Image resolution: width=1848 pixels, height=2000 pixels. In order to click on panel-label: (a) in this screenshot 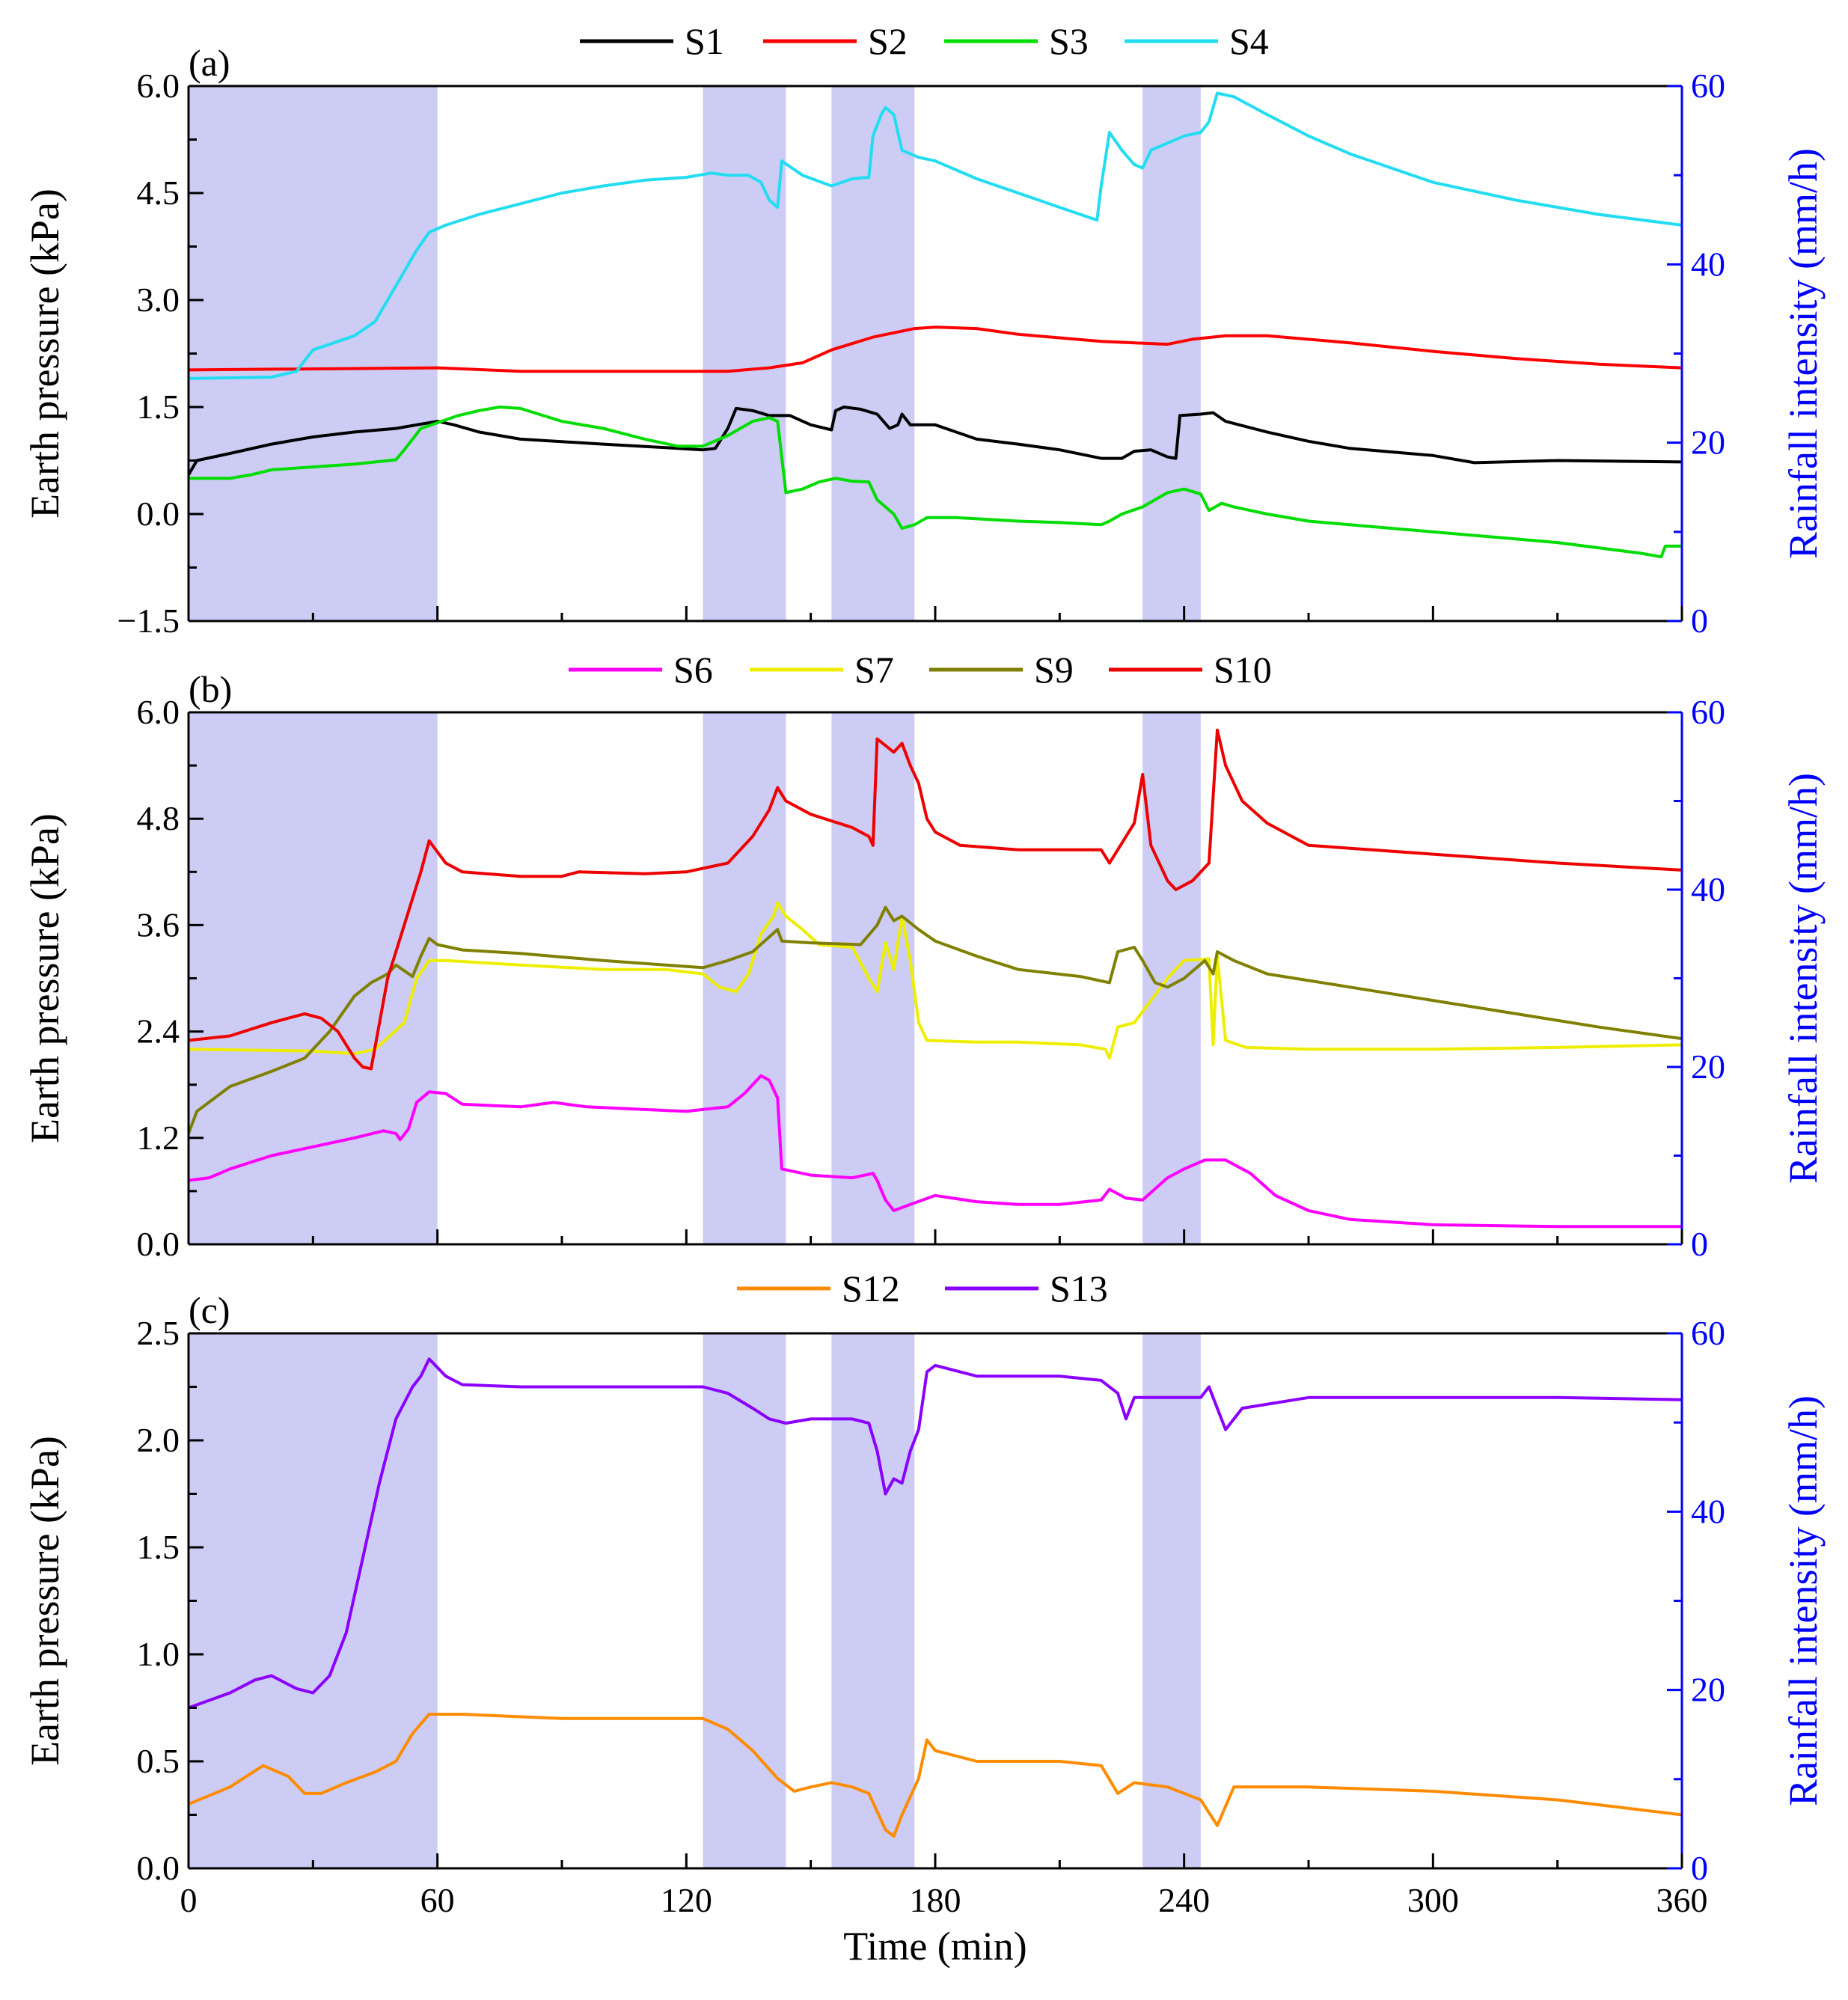, I will do `click(209, 63)`.